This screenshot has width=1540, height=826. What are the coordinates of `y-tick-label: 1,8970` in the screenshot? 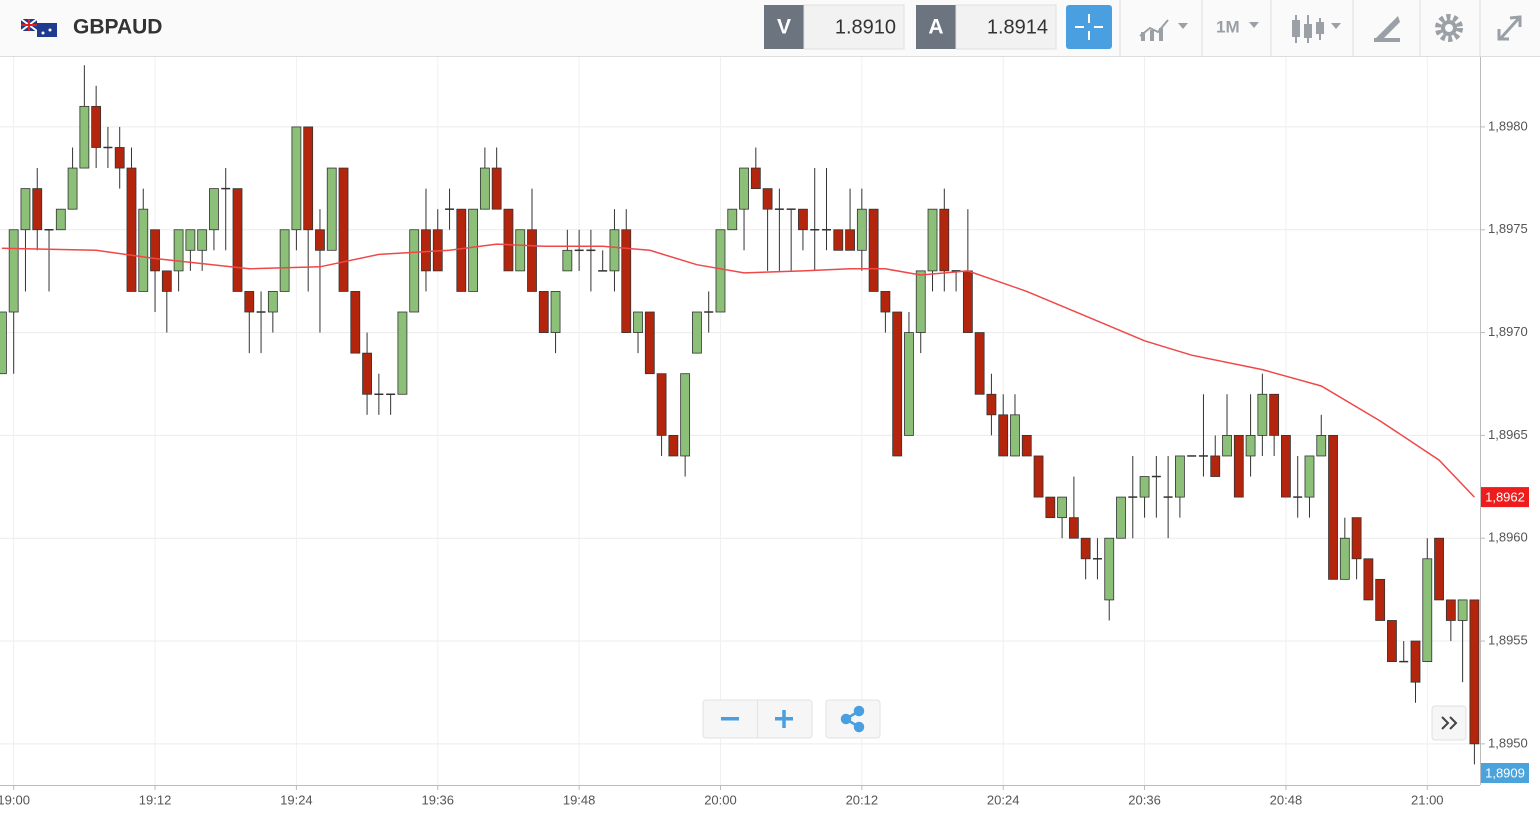 It's located at (1508, 331).